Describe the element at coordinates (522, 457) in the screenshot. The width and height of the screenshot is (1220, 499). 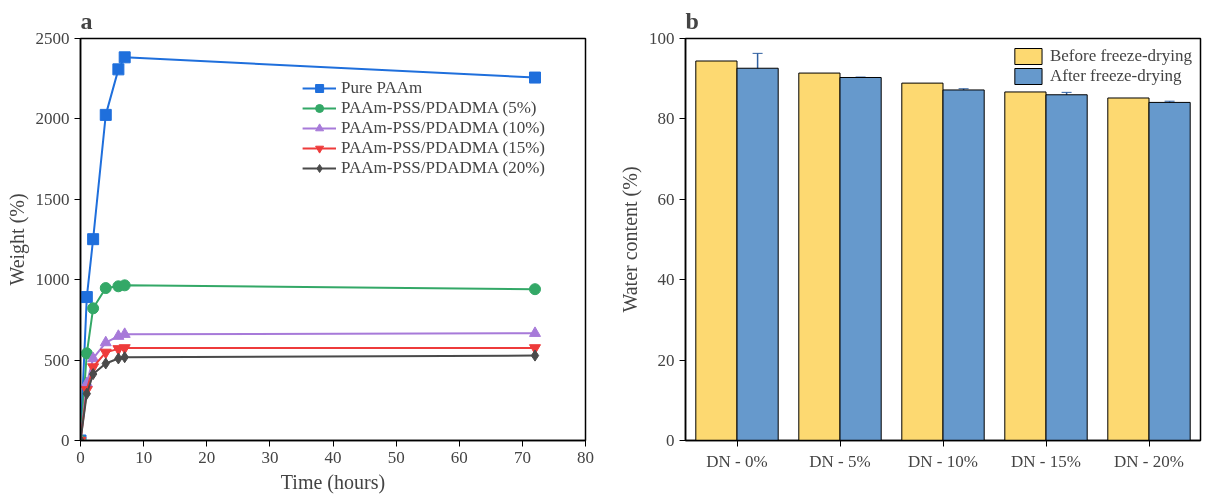
I see `x-tick-label: 70` at that location.